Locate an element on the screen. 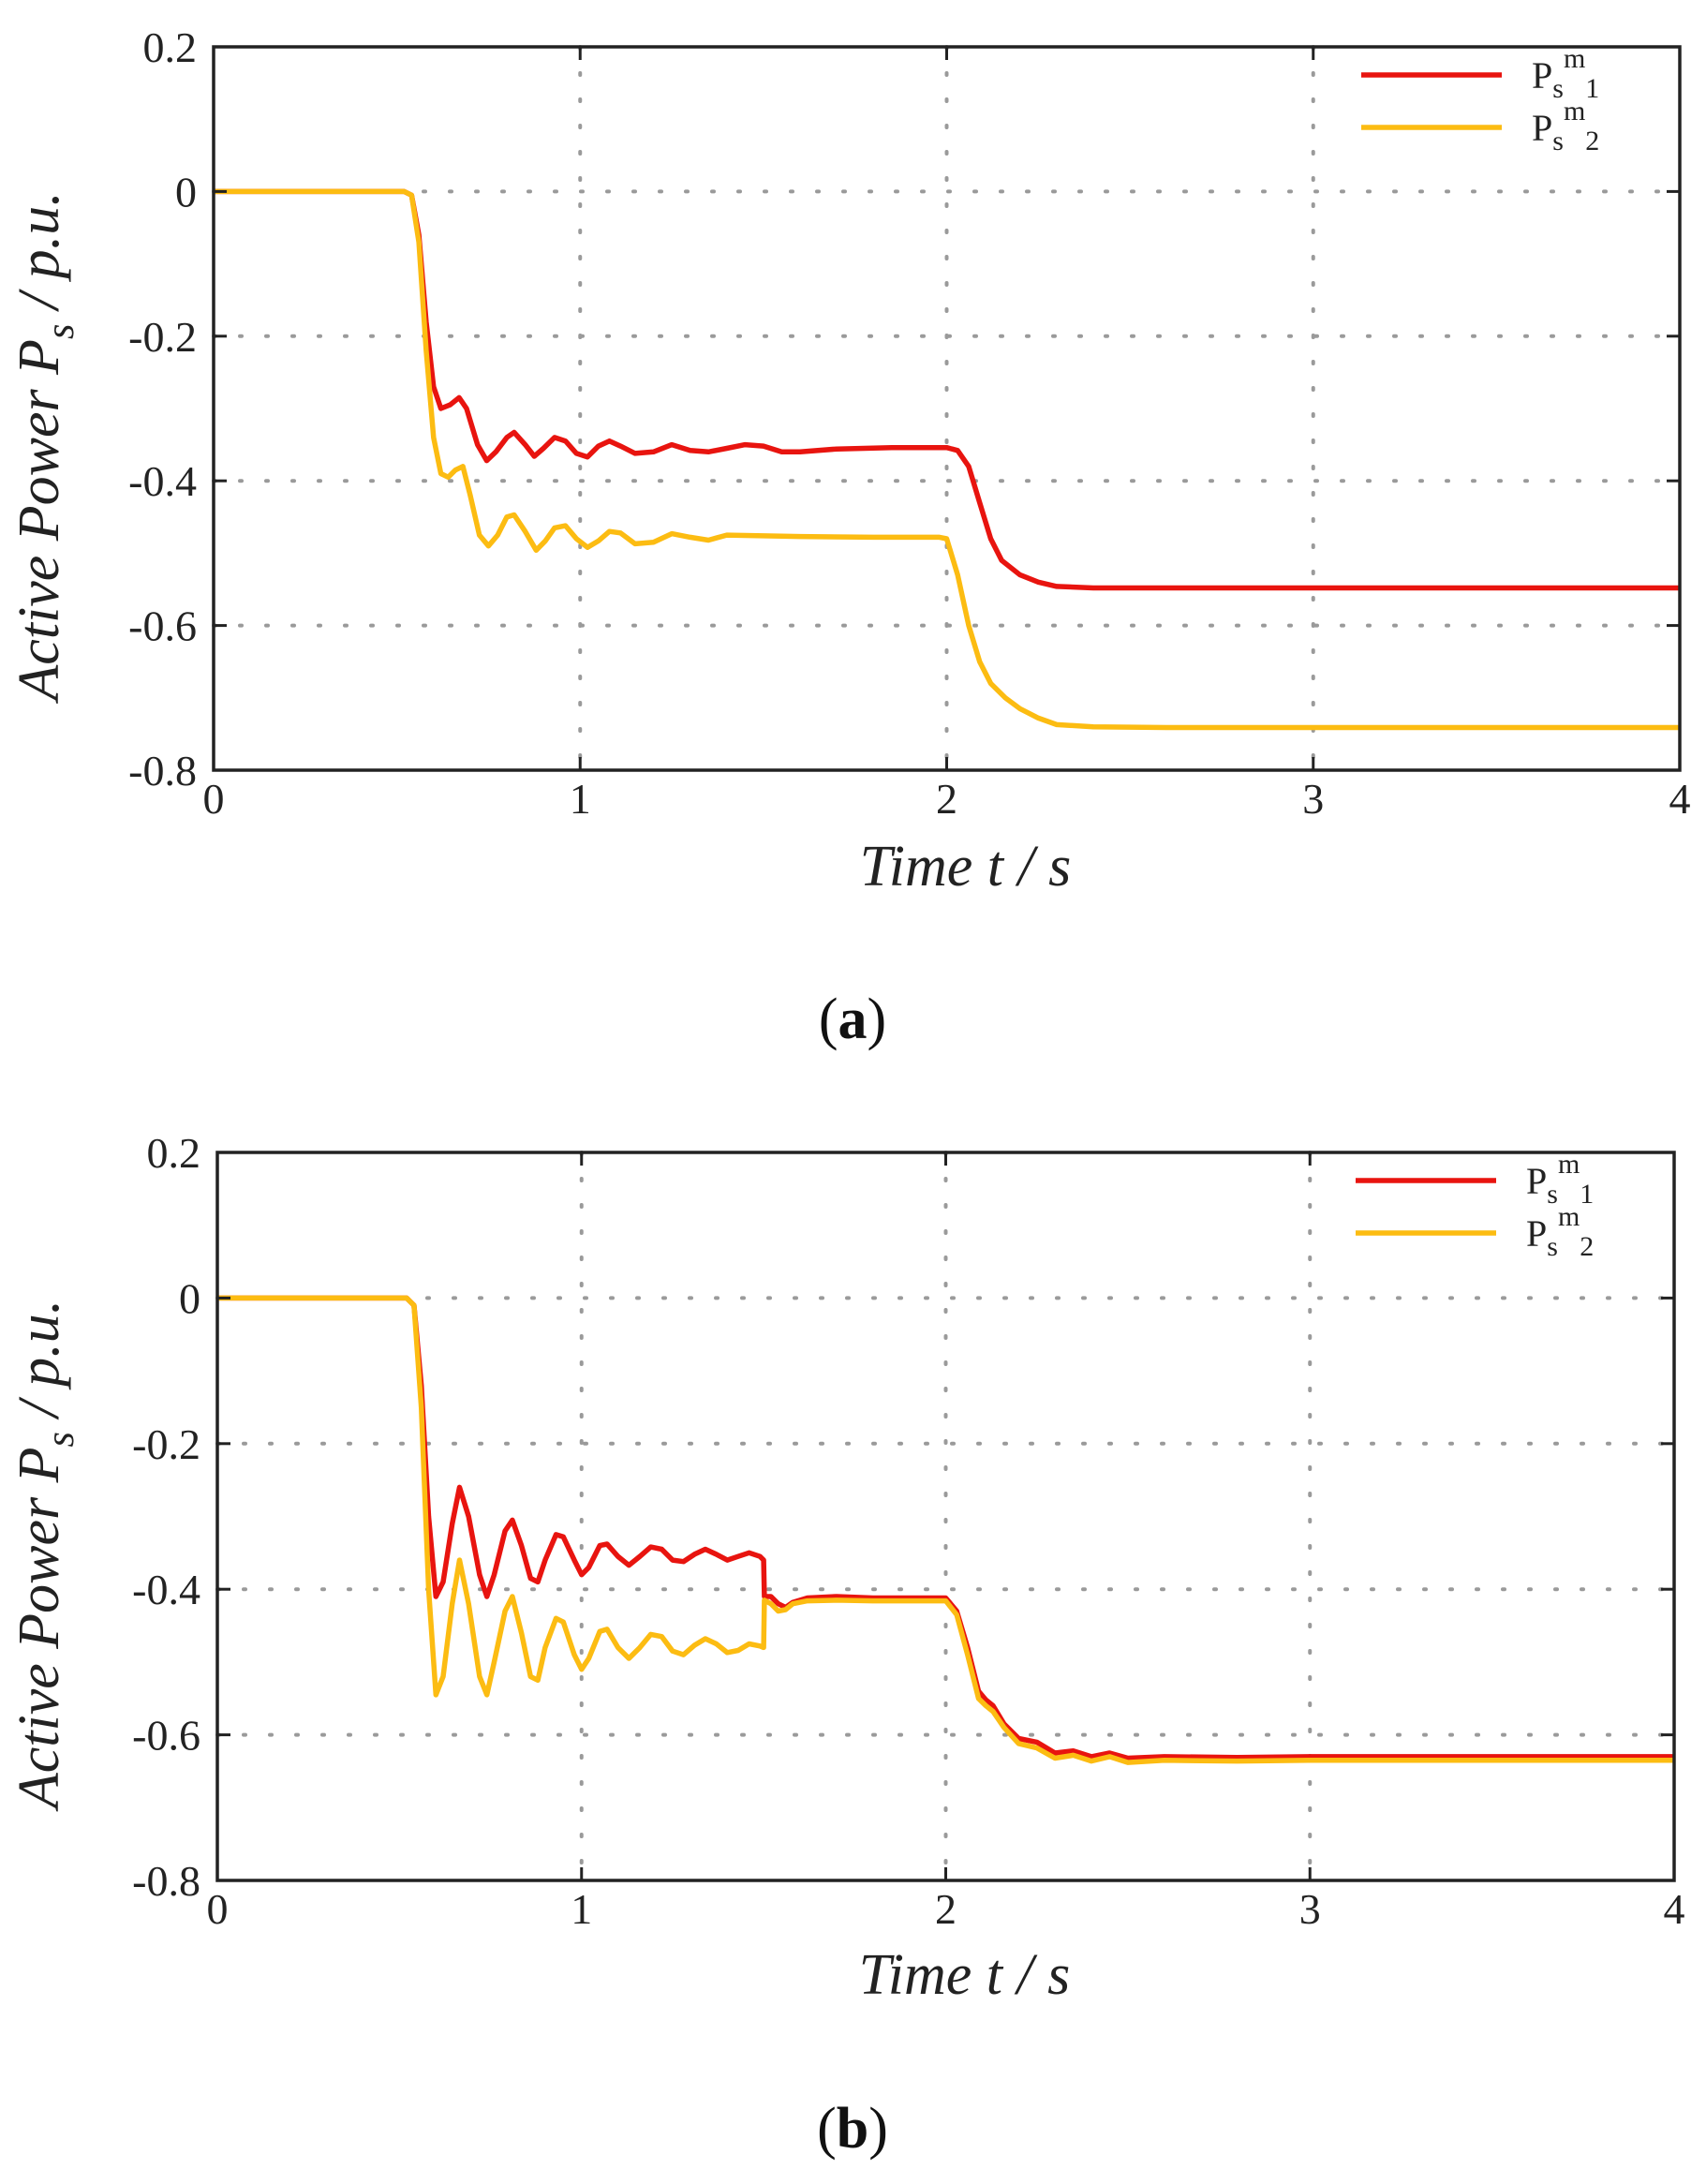  panel-label-letter: a is located at coordinates (853, 1019).